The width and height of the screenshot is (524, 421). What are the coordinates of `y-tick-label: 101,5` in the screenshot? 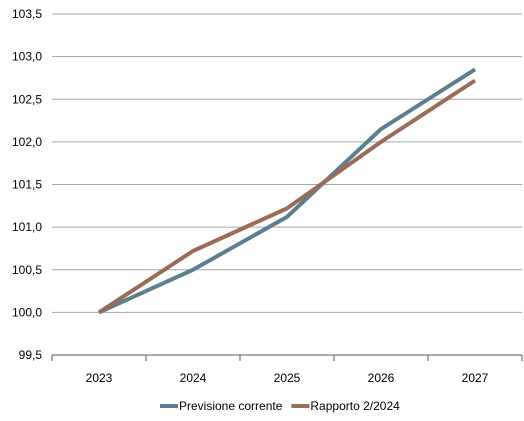 It's located at (27, 185).